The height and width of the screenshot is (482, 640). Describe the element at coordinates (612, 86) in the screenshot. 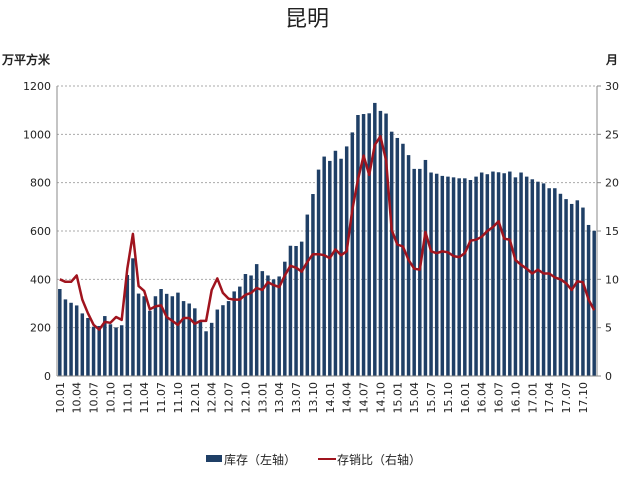

I see `right-tick-label: 30` at that location.